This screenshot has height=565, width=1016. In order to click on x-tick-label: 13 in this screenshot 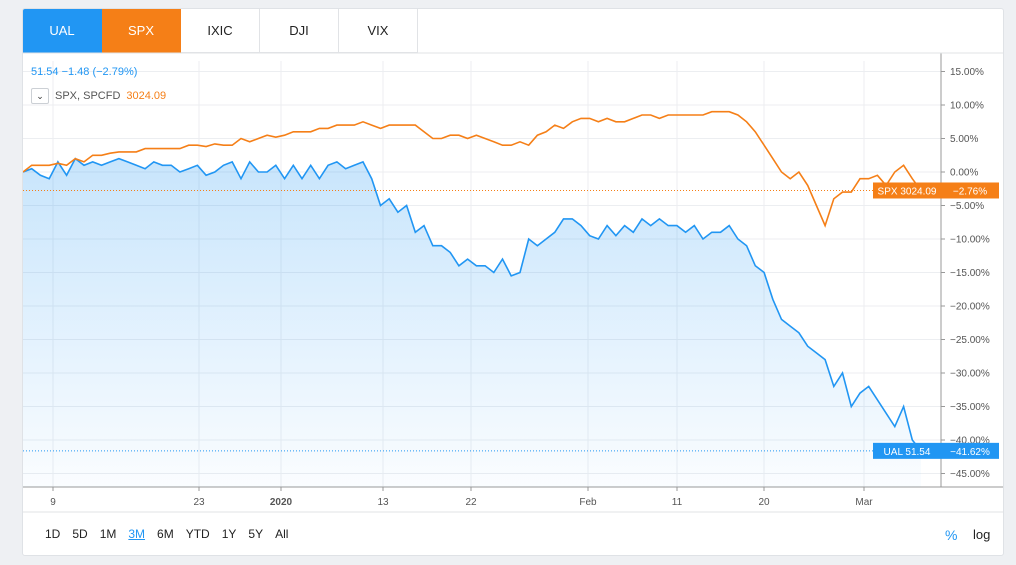, I will do `click(383, 502)`.